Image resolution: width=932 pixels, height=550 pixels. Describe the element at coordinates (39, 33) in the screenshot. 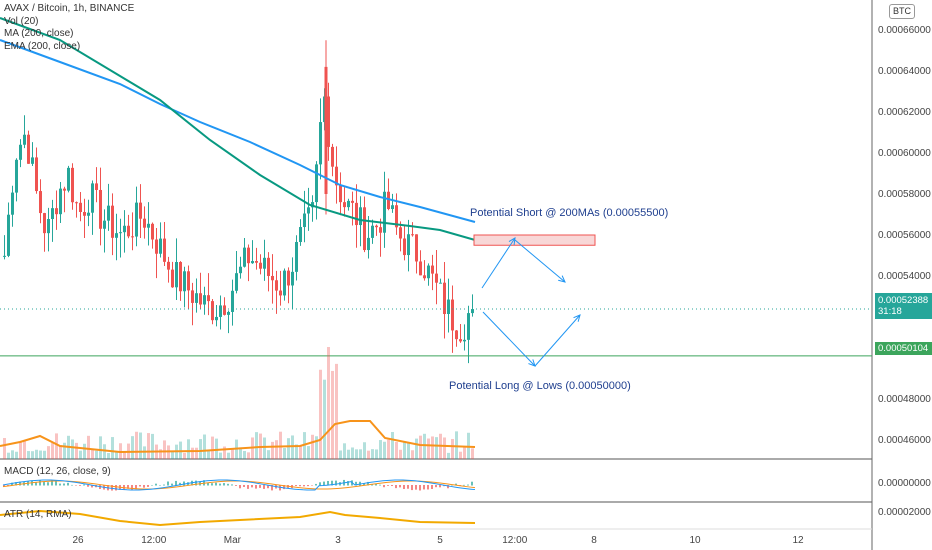

I see `ma-legend: MA (200, close)` at that location.